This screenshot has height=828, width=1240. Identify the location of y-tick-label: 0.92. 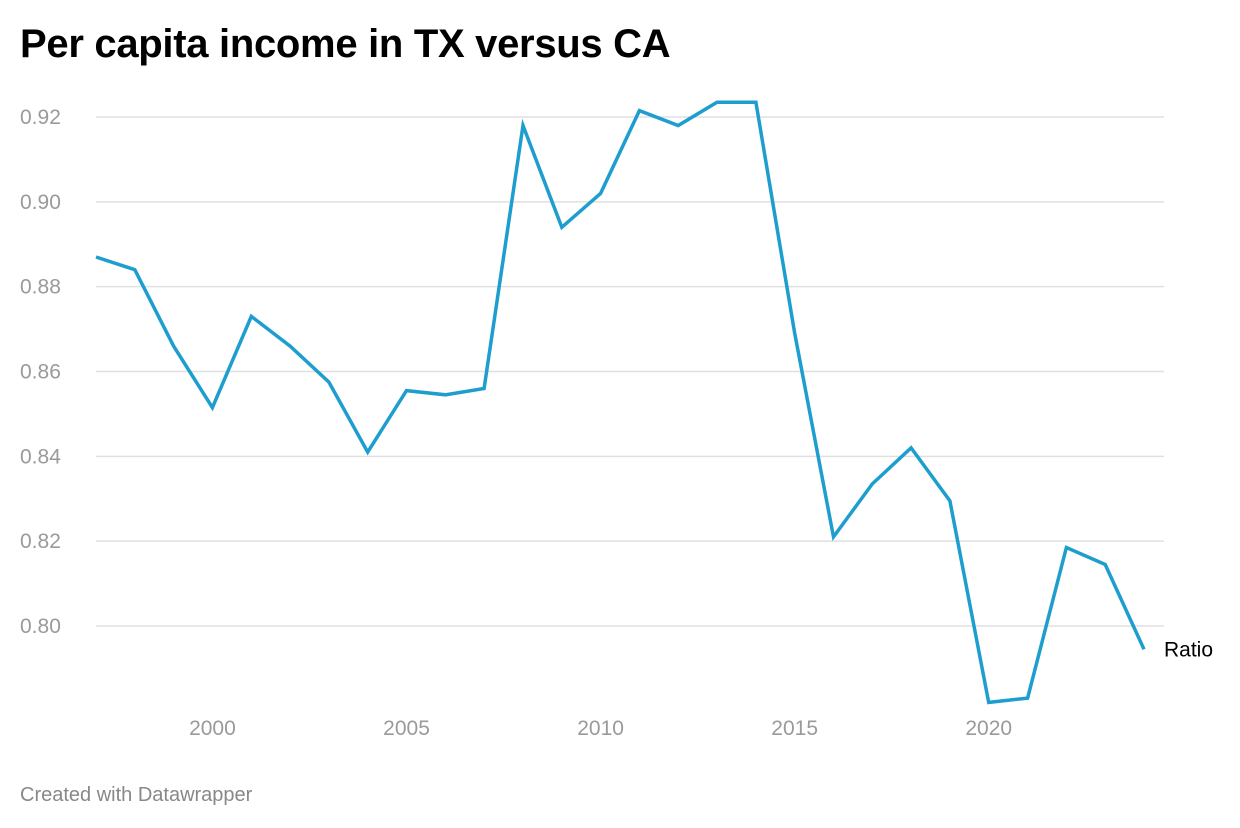
(40, 117).